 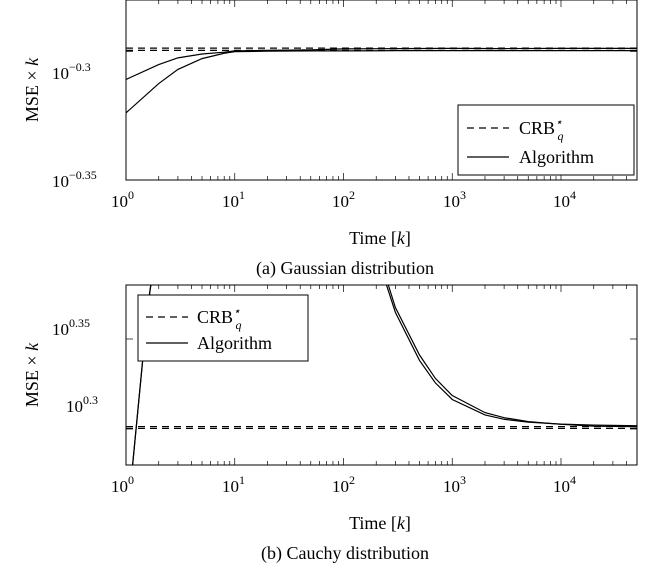 I want to click on panel-b-caption: (b) Cauchy distribution, so click(x=345, y=553).